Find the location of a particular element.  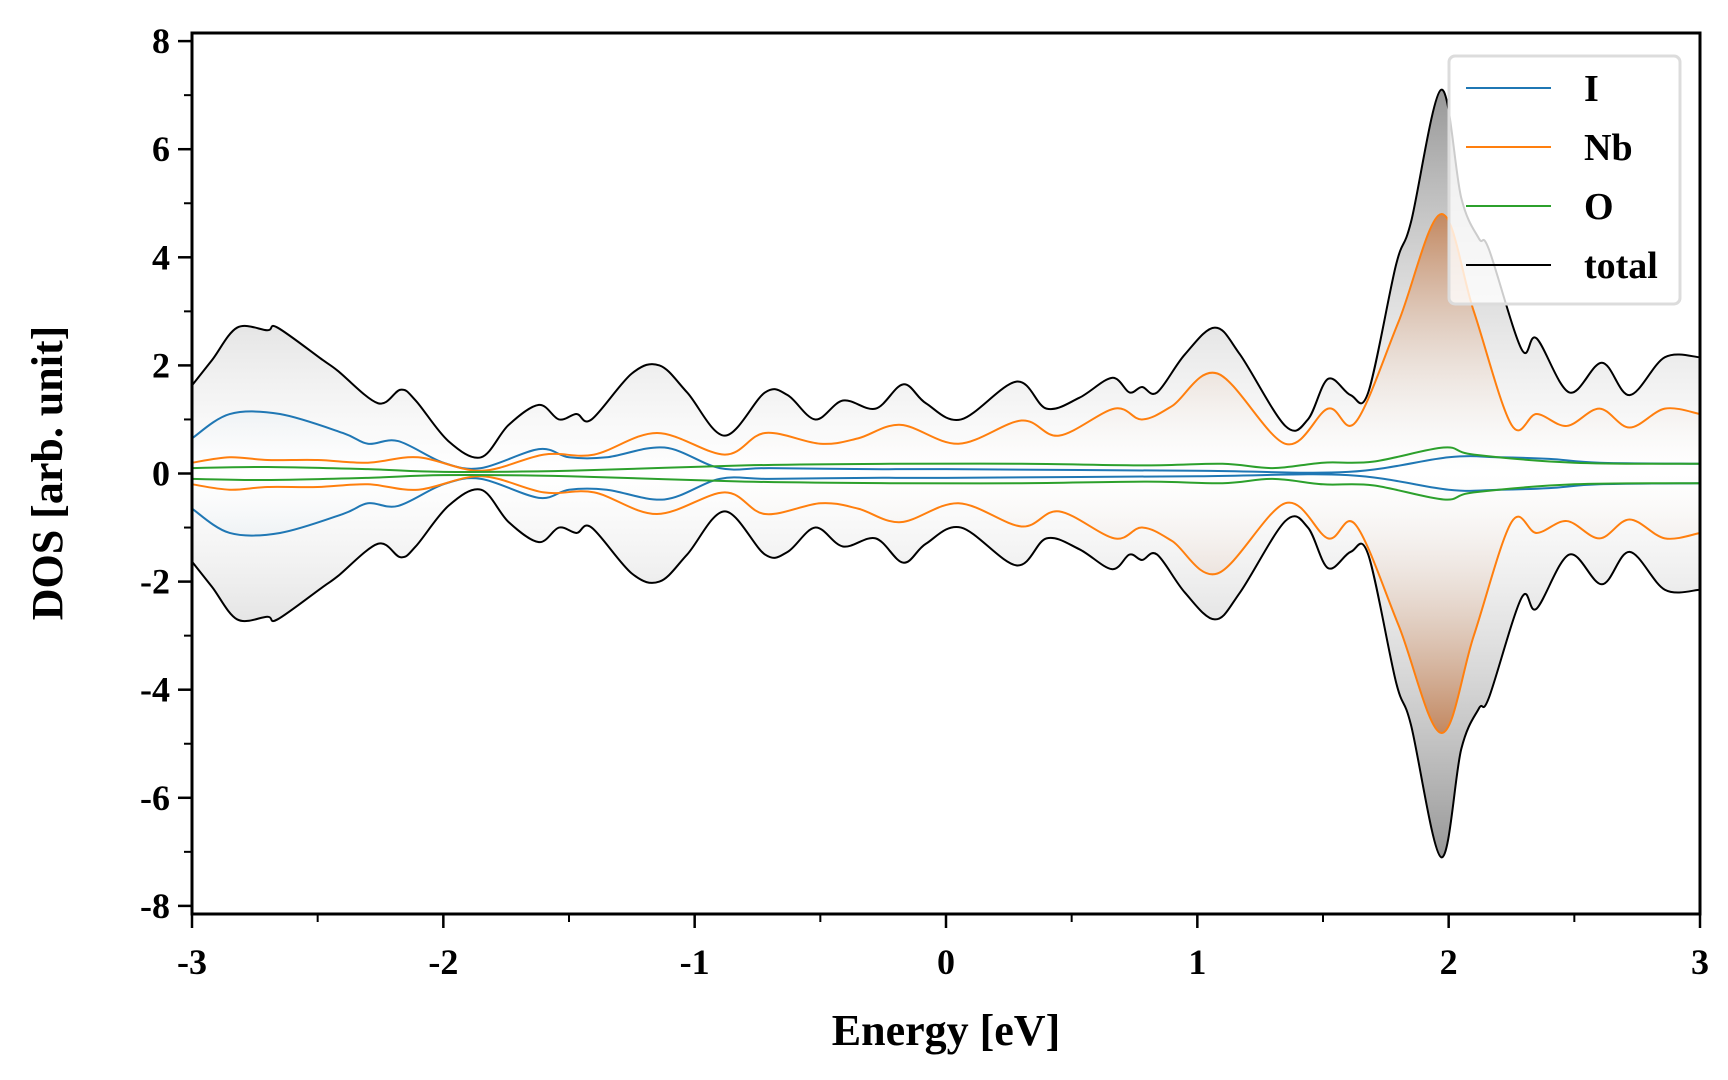

x-tick-label: 1 is located at coordinates (1197, 962).